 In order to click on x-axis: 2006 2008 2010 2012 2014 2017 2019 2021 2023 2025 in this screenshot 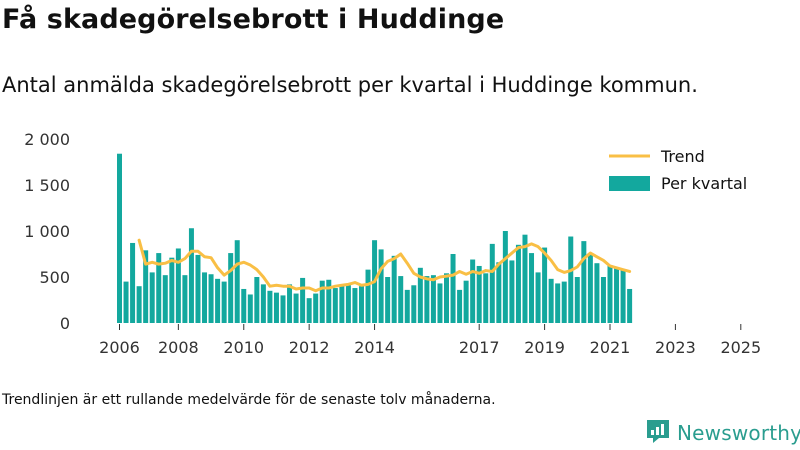, I will do `click(430, 340)`.